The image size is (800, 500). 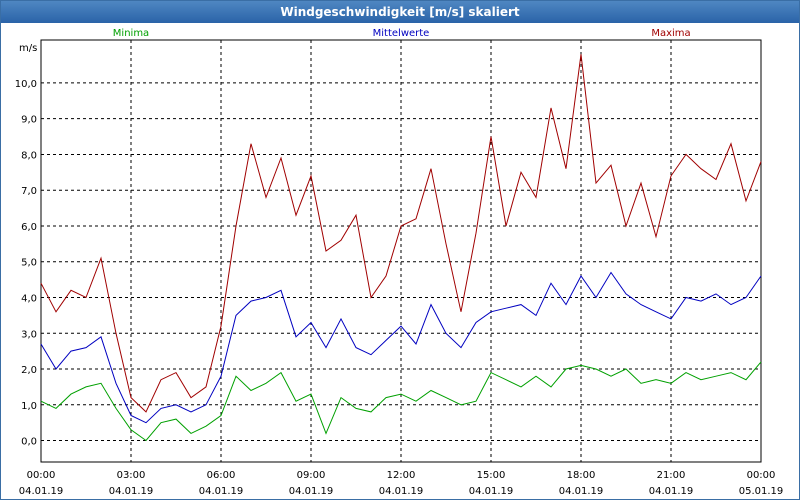 I want to click on legend-mittelwerte: Mittelwerte, so click(x=401, y=33).